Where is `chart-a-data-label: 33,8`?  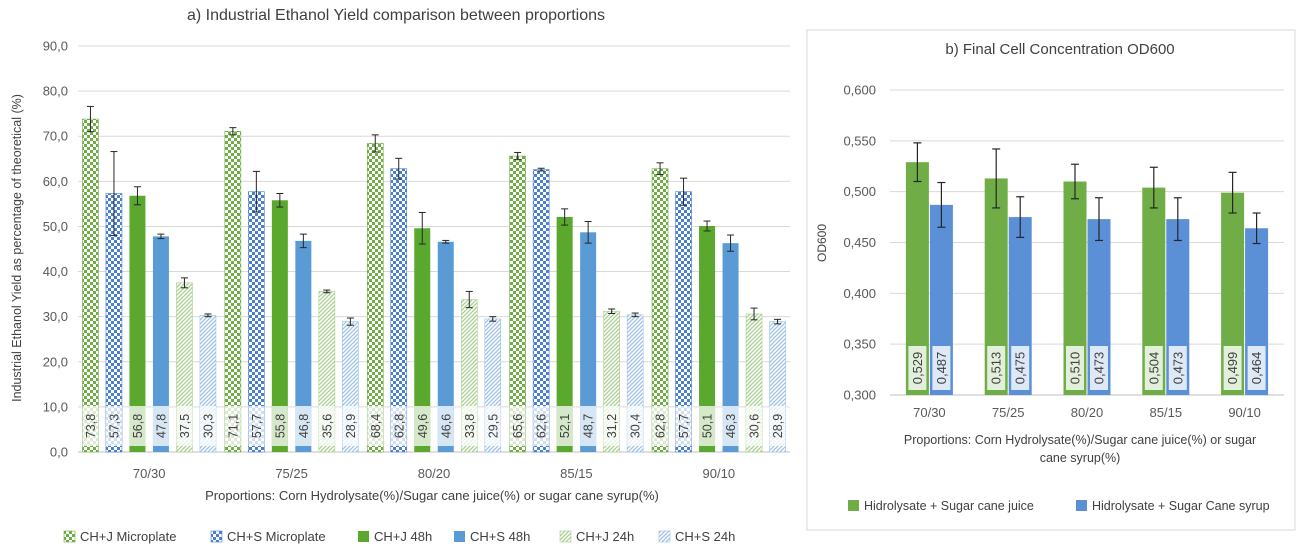
chart-a-data-label: 33,8 is located at coordinates (470, 426).